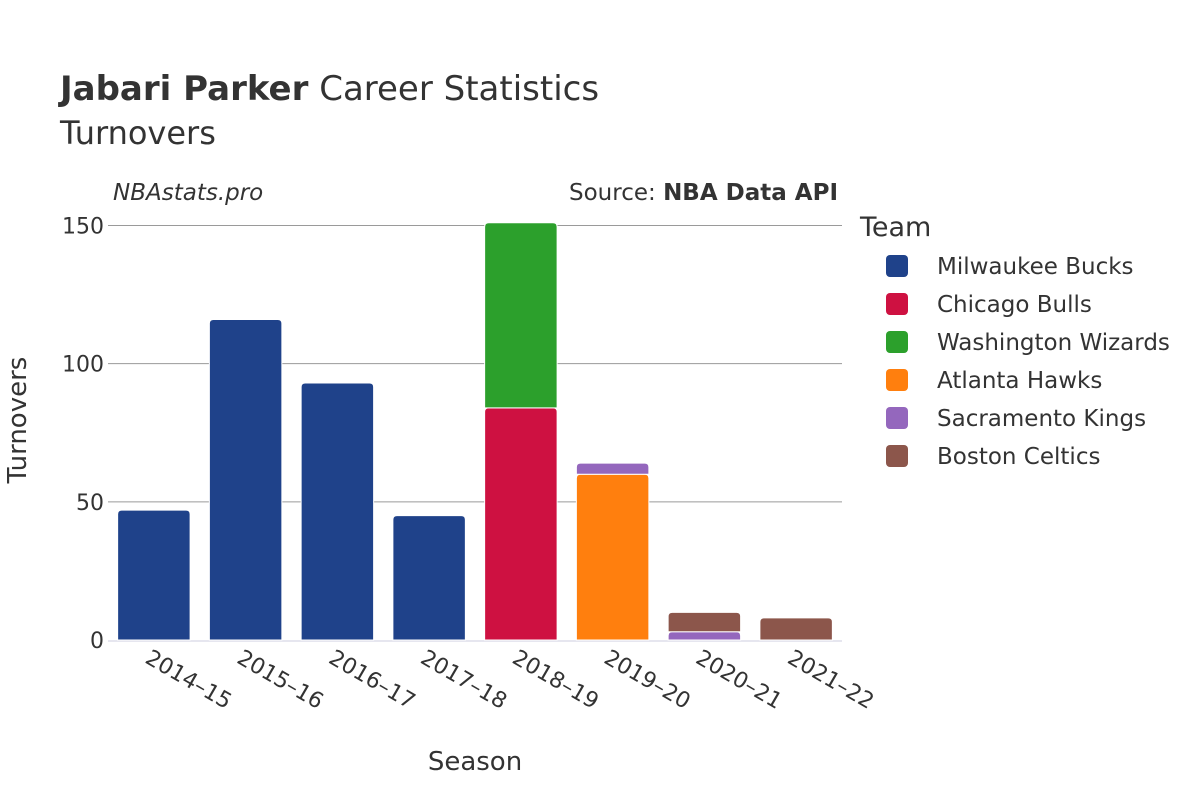  Describe the element at coordinates (895, 227) in the screenshot. I see `legend-title: Team` at that location.